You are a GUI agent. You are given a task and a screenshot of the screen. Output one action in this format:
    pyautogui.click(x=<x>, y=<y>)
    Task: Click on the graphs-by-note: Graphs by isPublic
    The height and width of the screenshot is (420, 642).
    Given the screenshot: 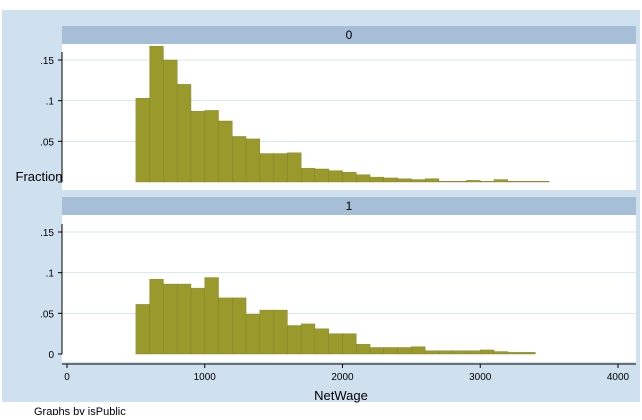 What is the action you would take?
    pyautogui.click(x=80, y=410)
    